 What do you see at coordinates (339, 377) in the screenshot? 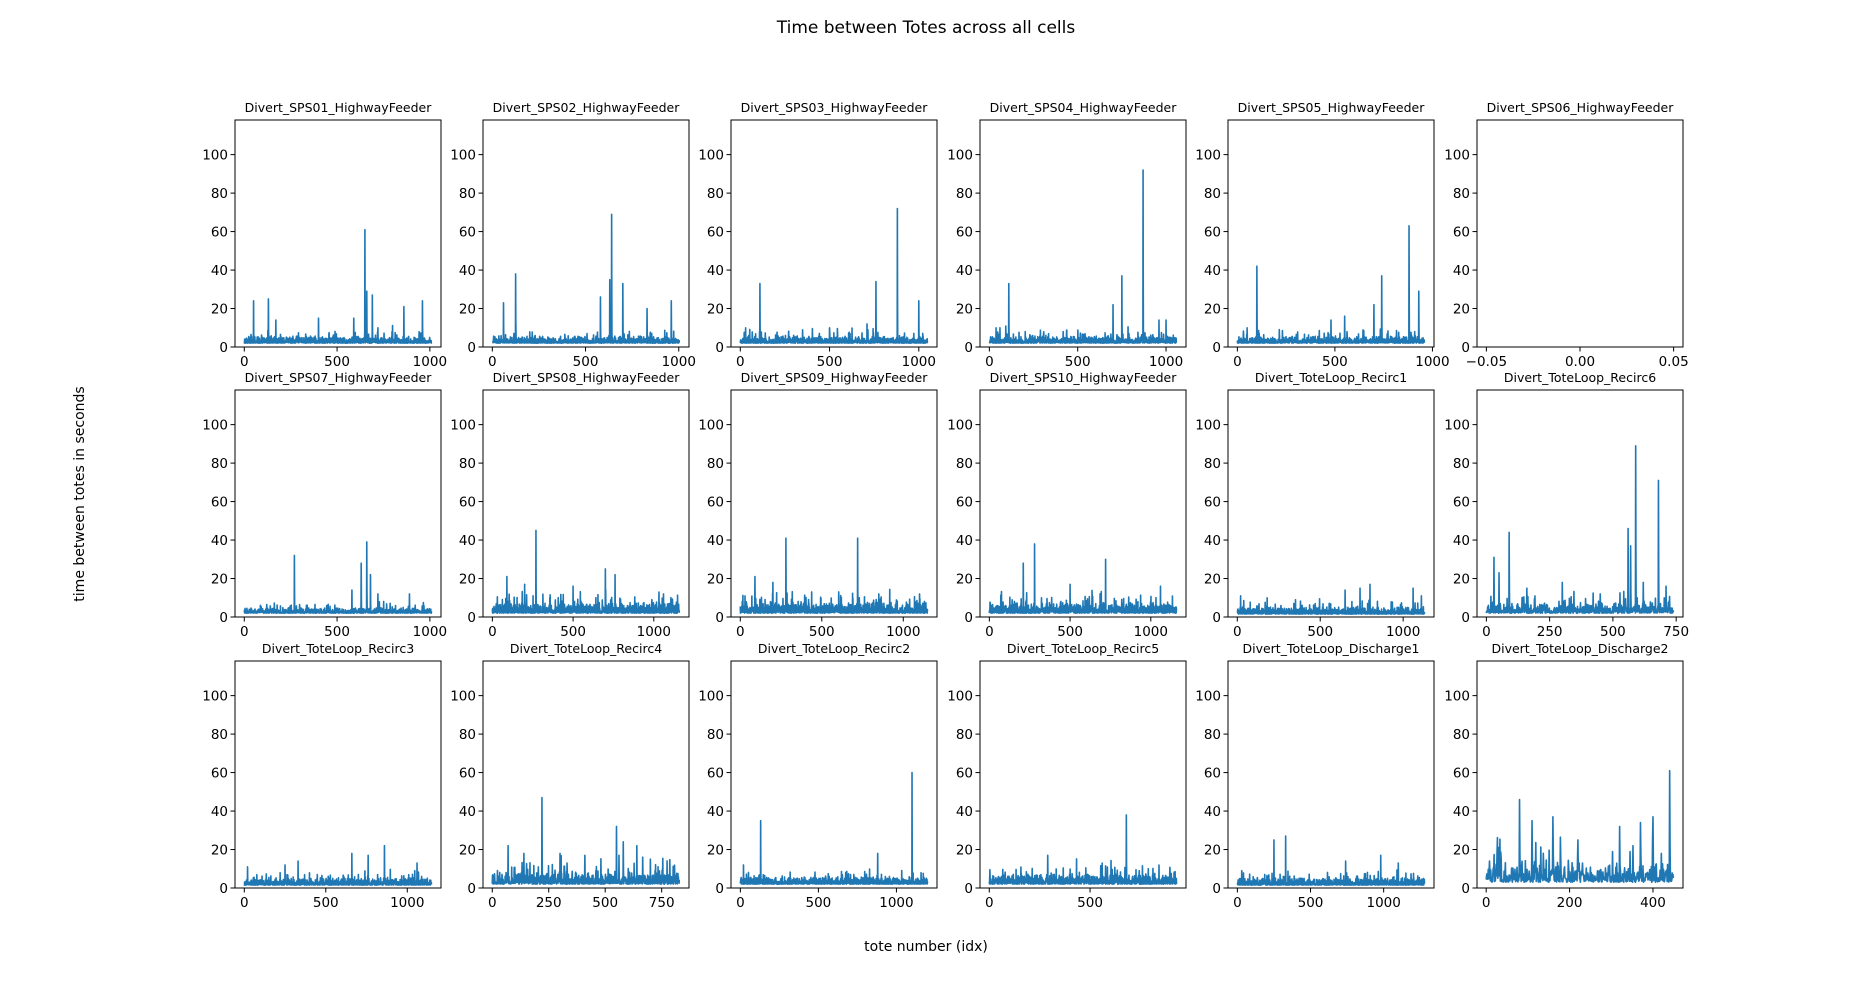
I see `subplot-title: Divert_SPS07_HighwayFeeder` at bounding box center [339, 377].